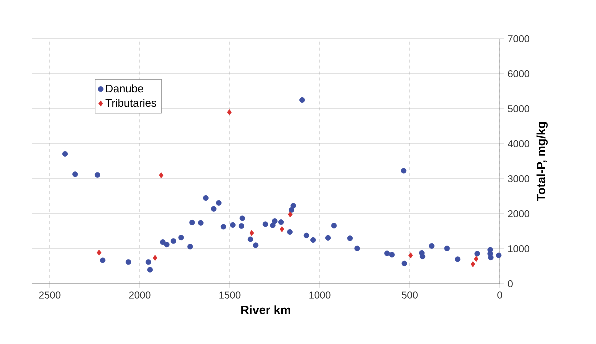  Describe the element at coordinates (519, 214) in the screenshot. I see `y-tick-label: 2000` at that location.